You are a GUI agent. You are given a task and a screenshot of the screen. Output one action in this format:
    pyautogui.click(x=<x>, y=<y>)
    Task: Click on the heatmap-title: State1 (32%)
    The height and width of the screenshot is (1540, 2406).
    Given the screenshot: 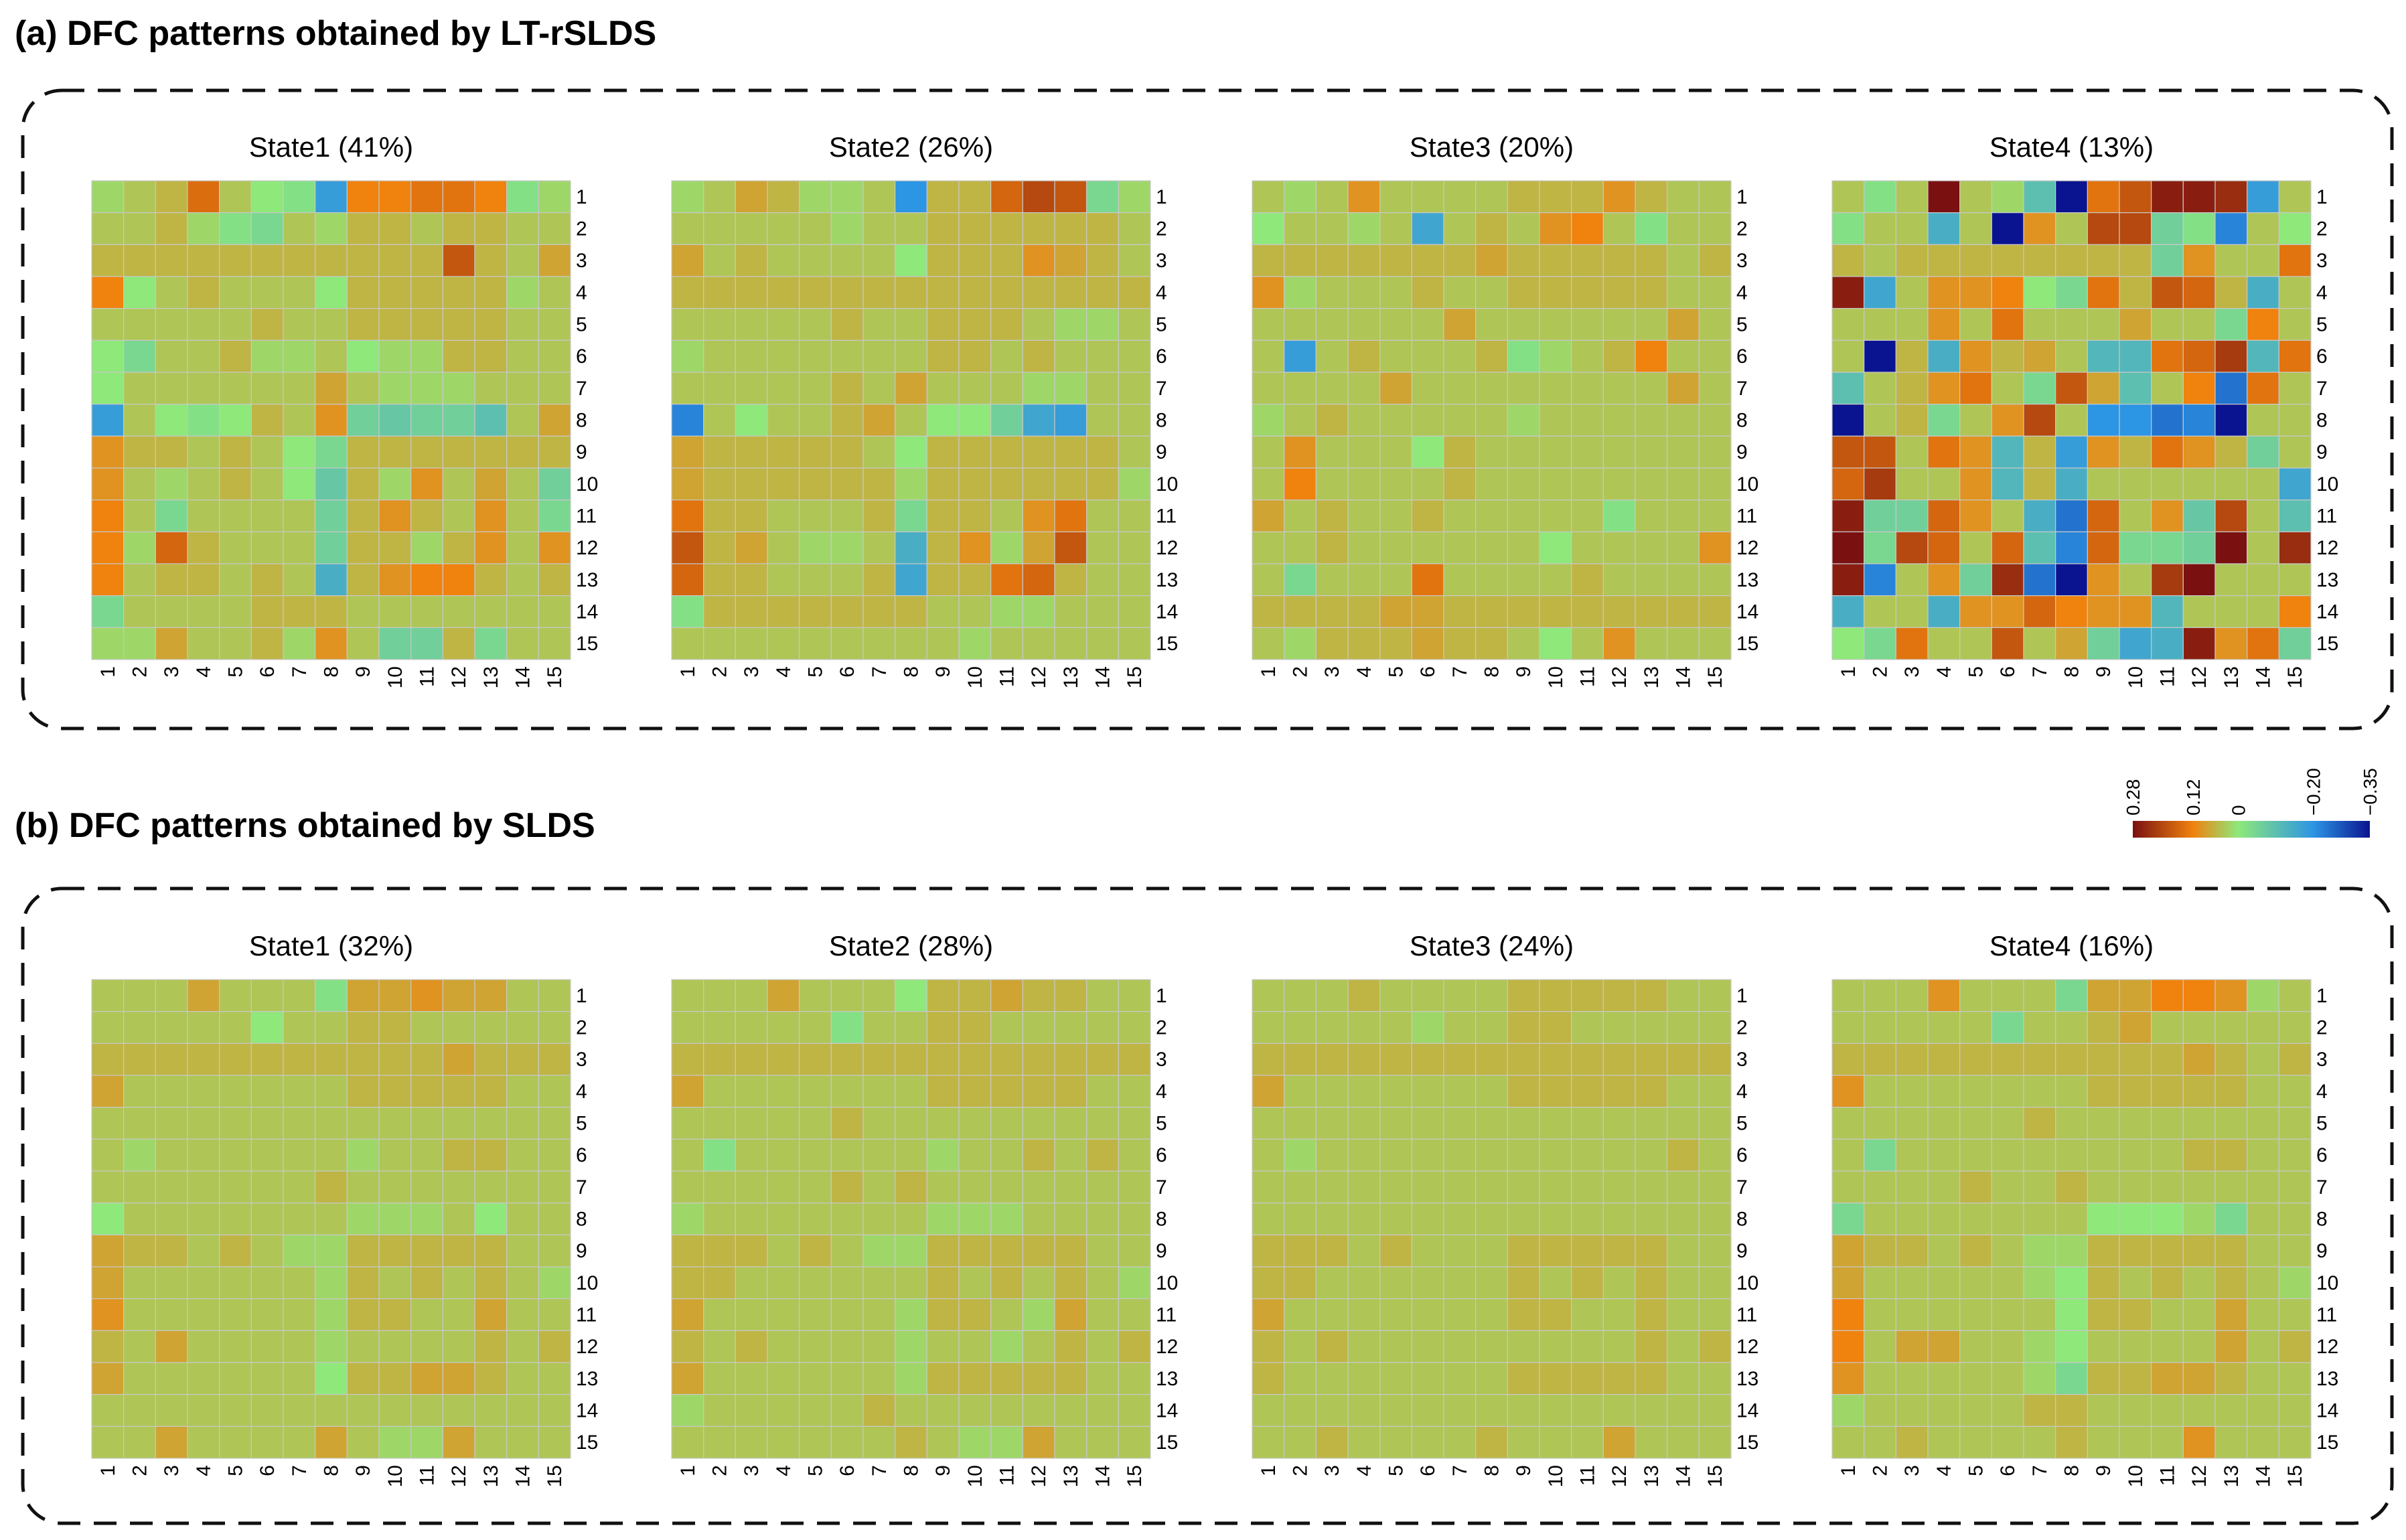 What is the action you would take?
    pyautogui.click(x=331, y=945)
    